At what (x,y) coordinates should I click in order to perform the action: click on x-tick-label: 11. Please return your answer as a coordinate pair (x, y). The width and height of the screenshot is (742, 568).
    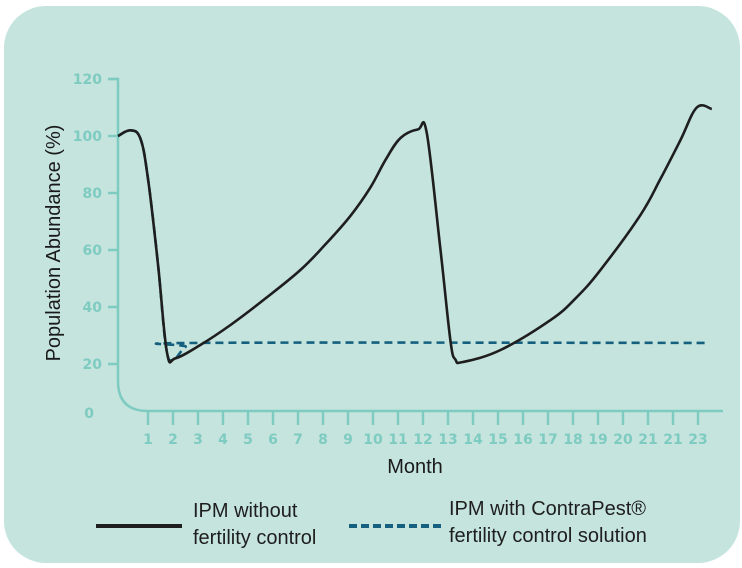
    Looking at the image, I should click on (397, 440).